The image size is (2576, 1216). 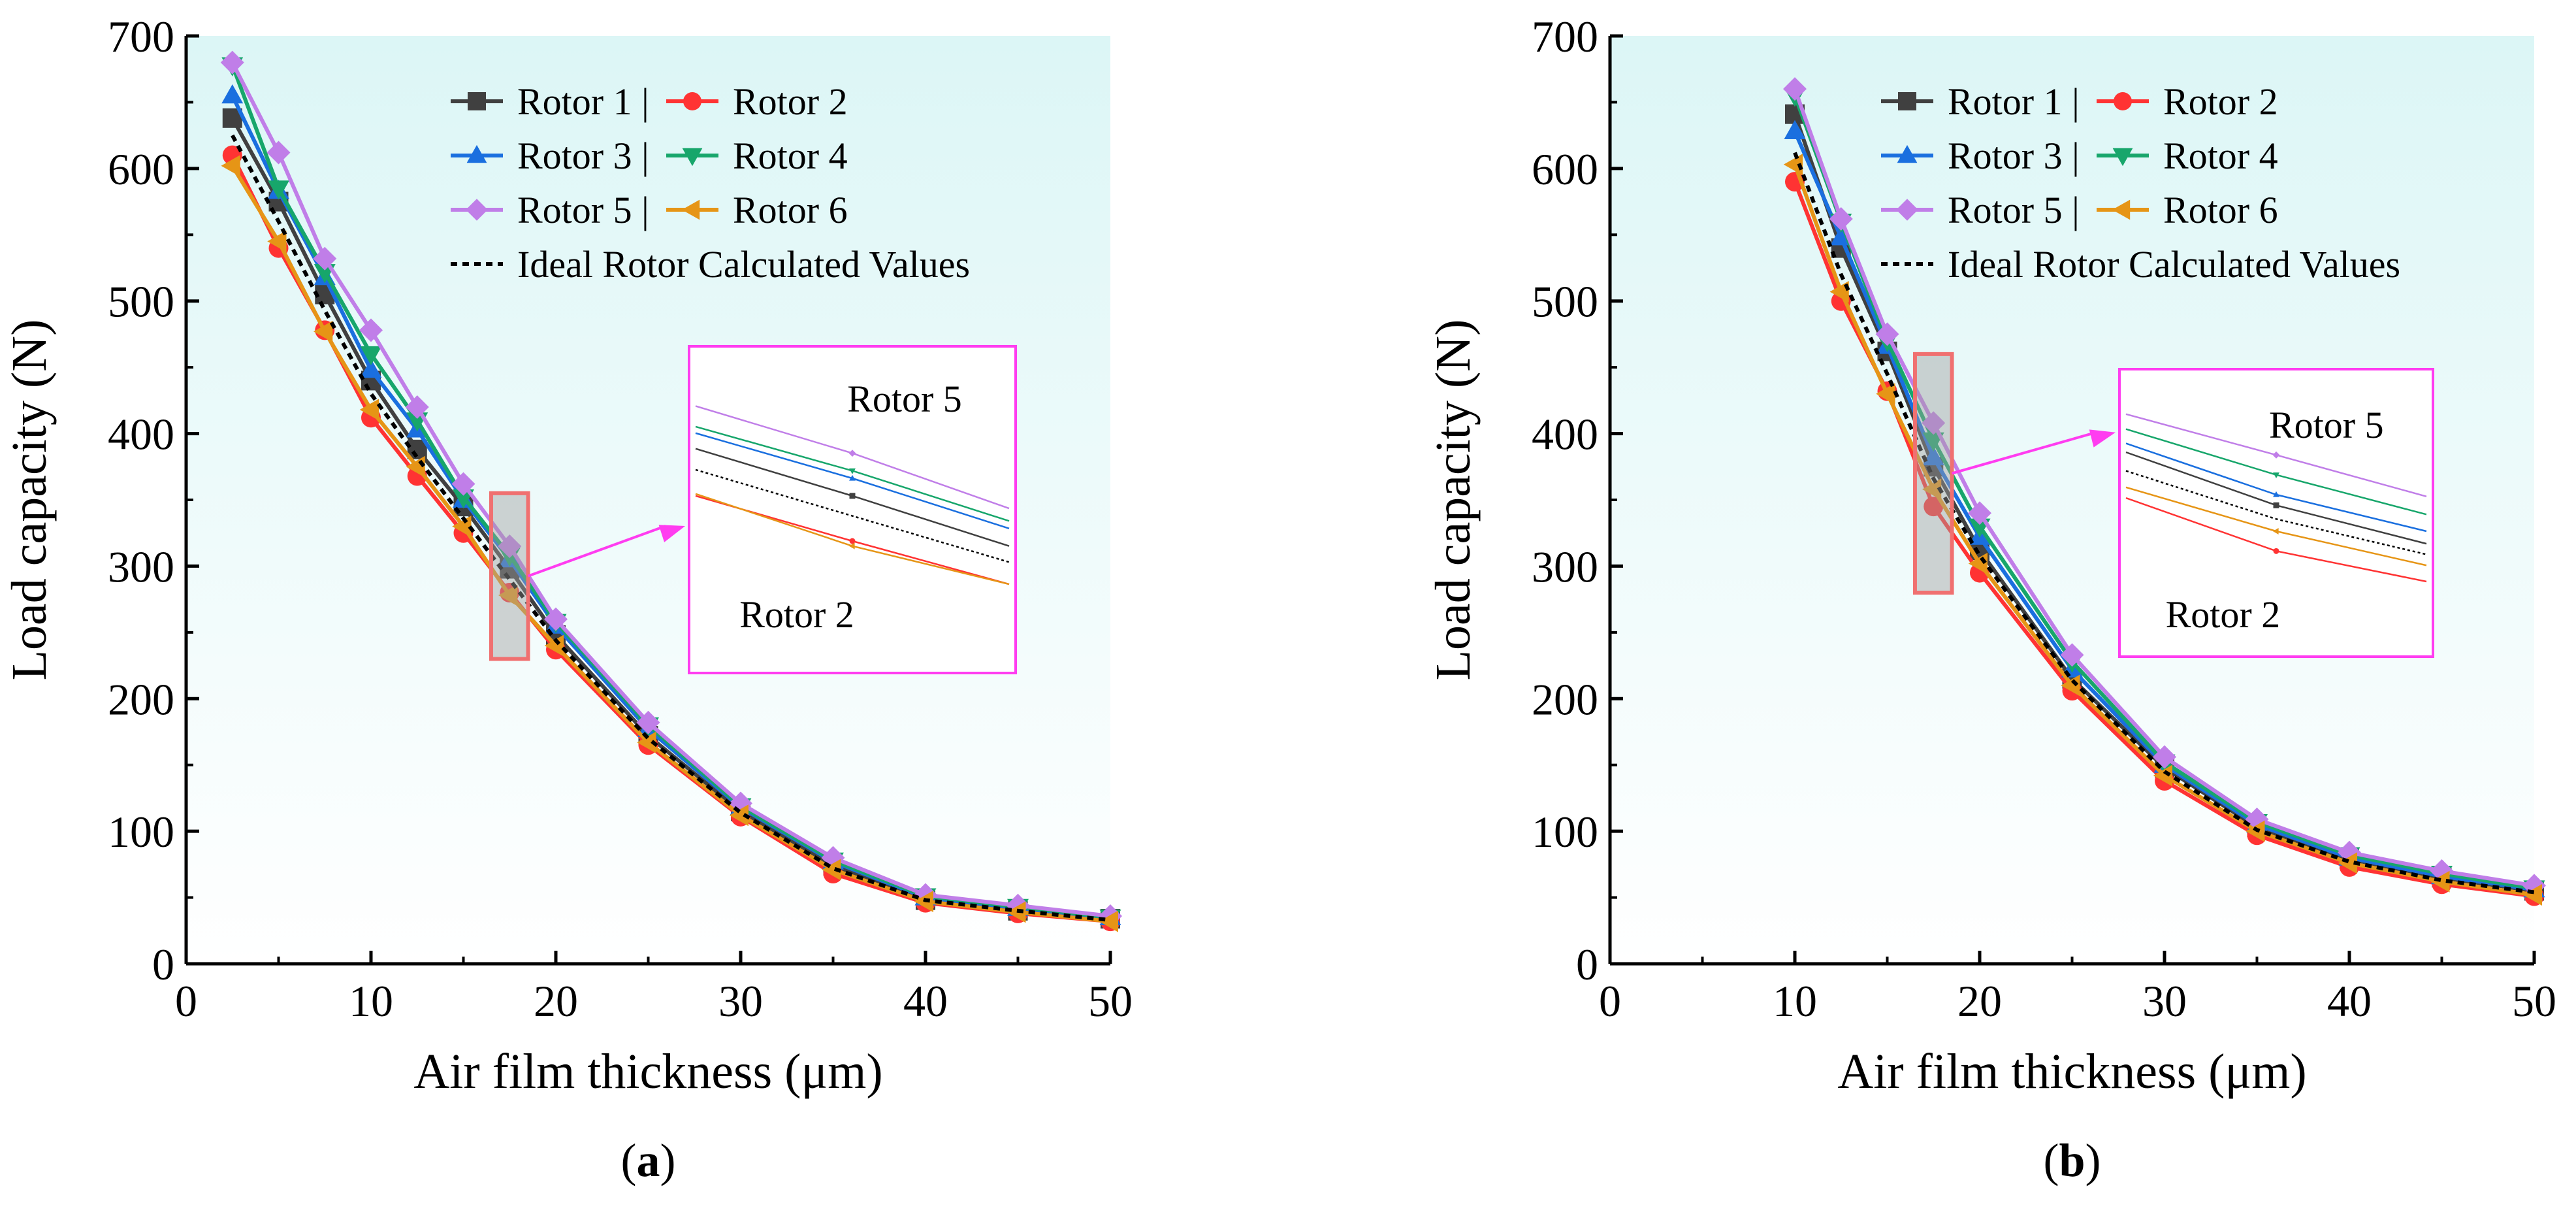 What do you see at coordinates (2051, 1160) in the screenshot?
I see `panel-label-paren-open: (` at bounding box center [2051, 1160].